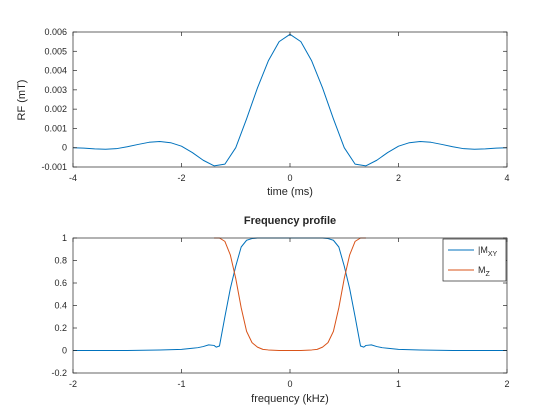  Describe the element at coordinates (55, 109) in the screenshot. I see `rf-ytick-label: 0.002` at that location.